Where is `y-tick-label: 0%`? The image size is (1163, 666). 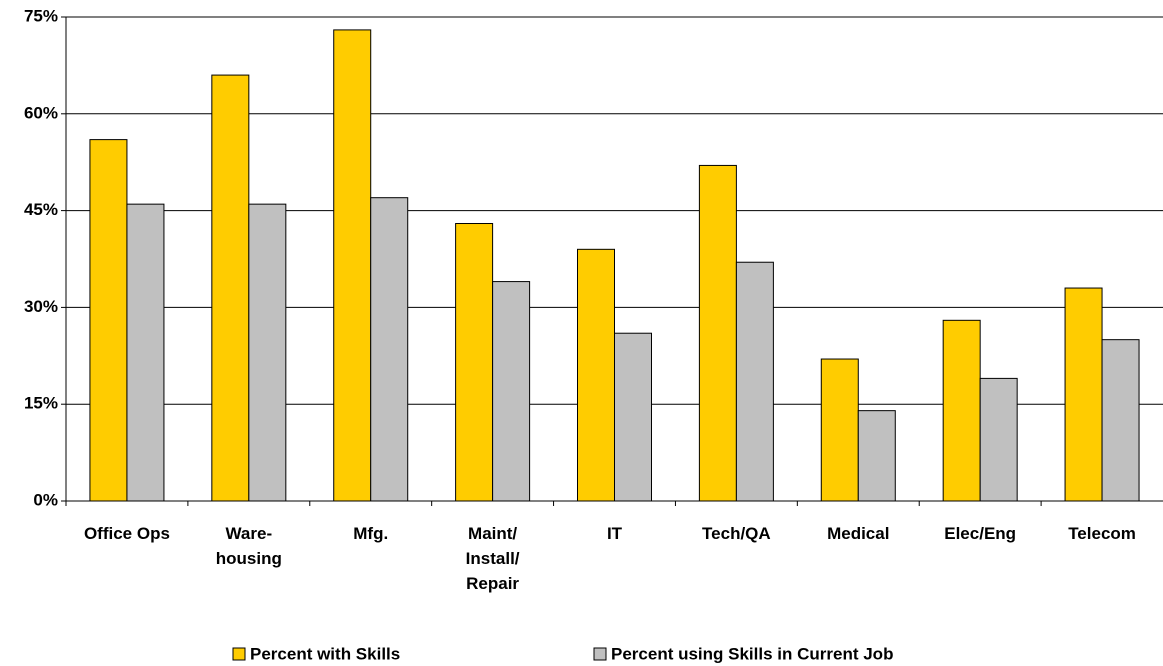 y-tick-label: 0% is located at coordinates (45, 499).